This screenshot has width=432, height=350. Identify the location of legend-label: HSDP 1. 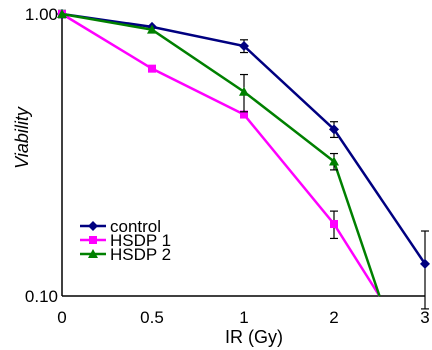
(140, 240).